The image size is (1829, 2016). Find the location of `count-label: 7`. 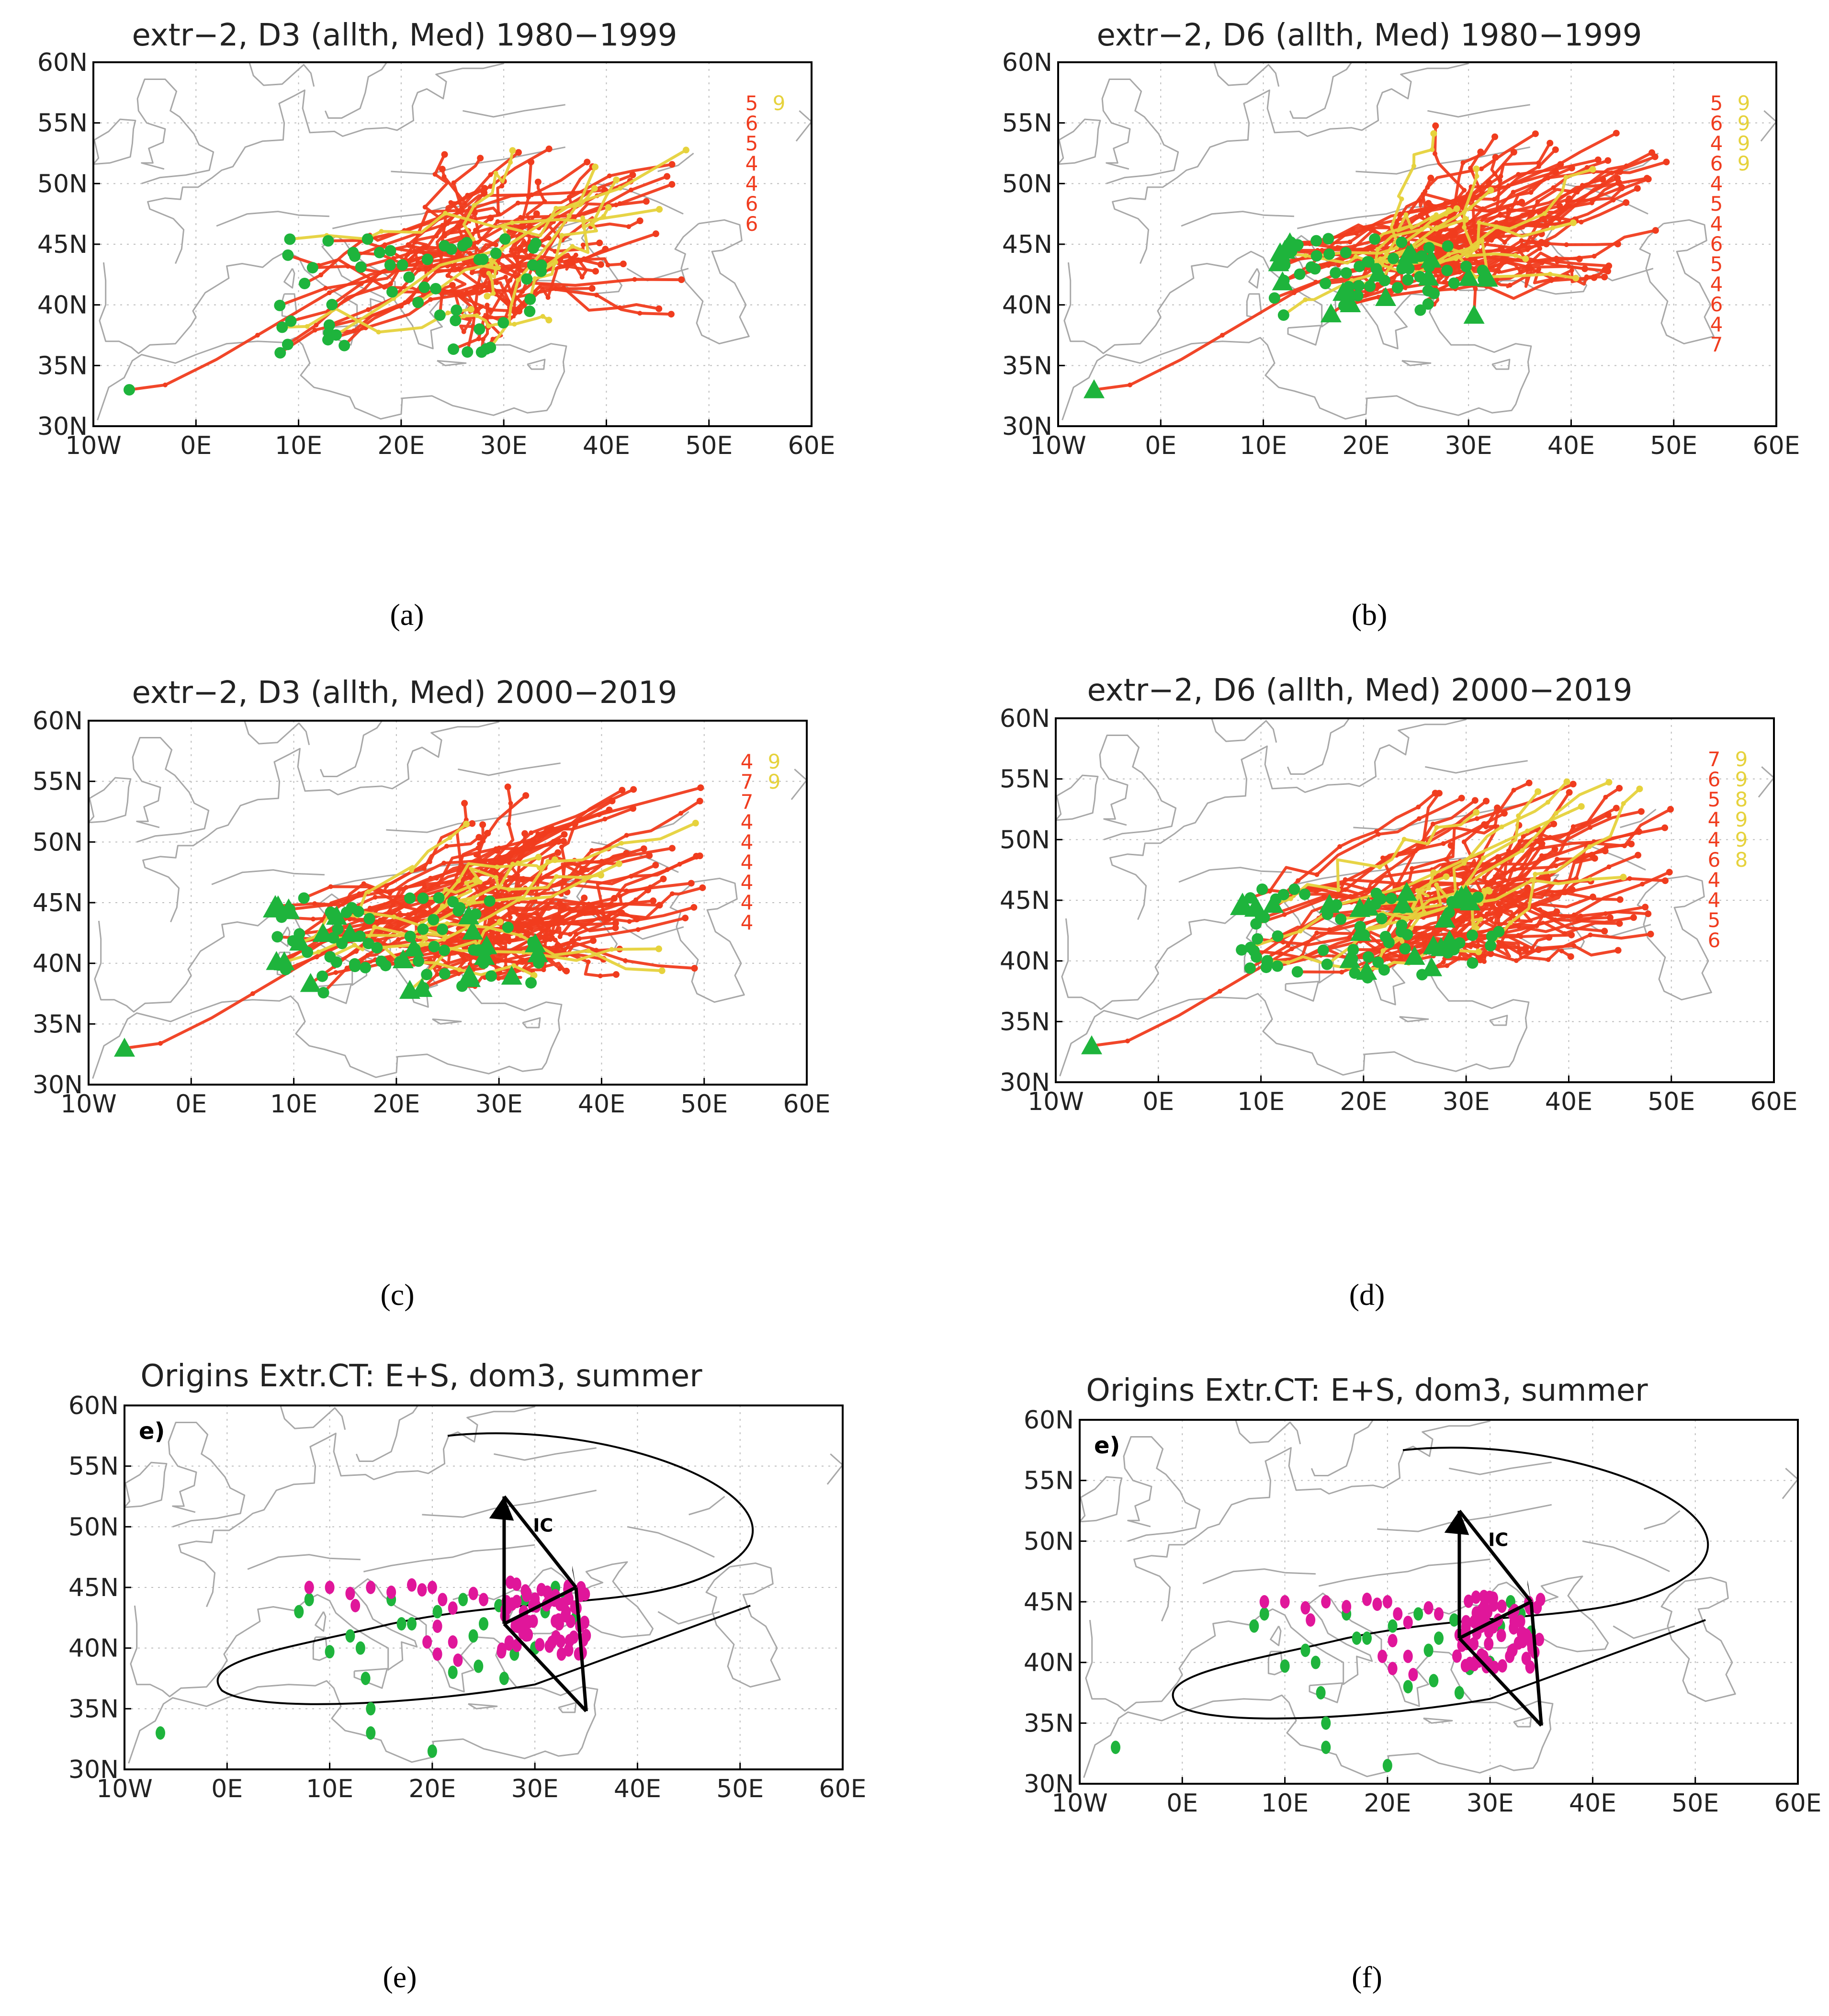

count-label: 7 is located at coordinates (1714, 759).